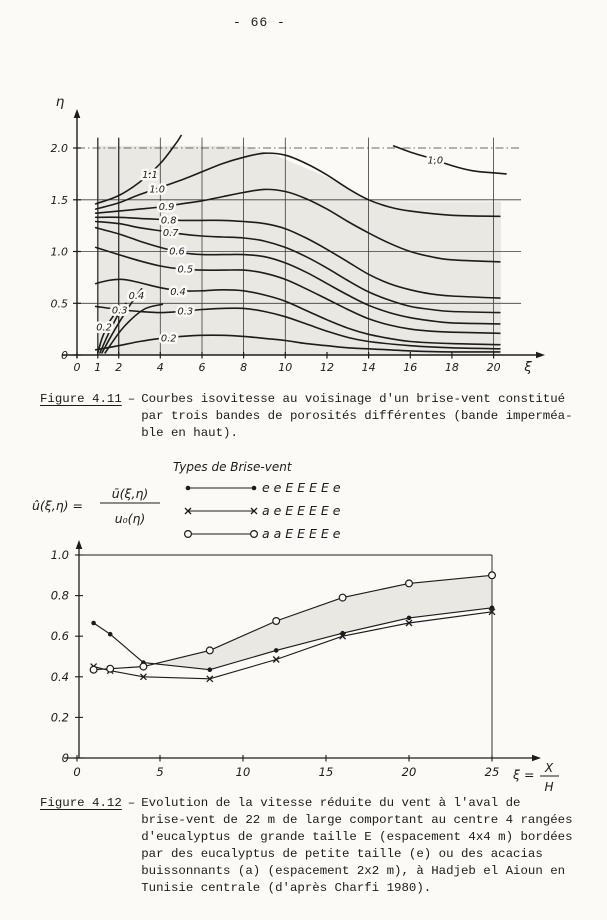 Image resolution: width=607 pixels, height=920 pixels. Describe the element at coordinates (57, 505) in the screenshot. I see `svg-text: û(ξ,η) =` at that location.